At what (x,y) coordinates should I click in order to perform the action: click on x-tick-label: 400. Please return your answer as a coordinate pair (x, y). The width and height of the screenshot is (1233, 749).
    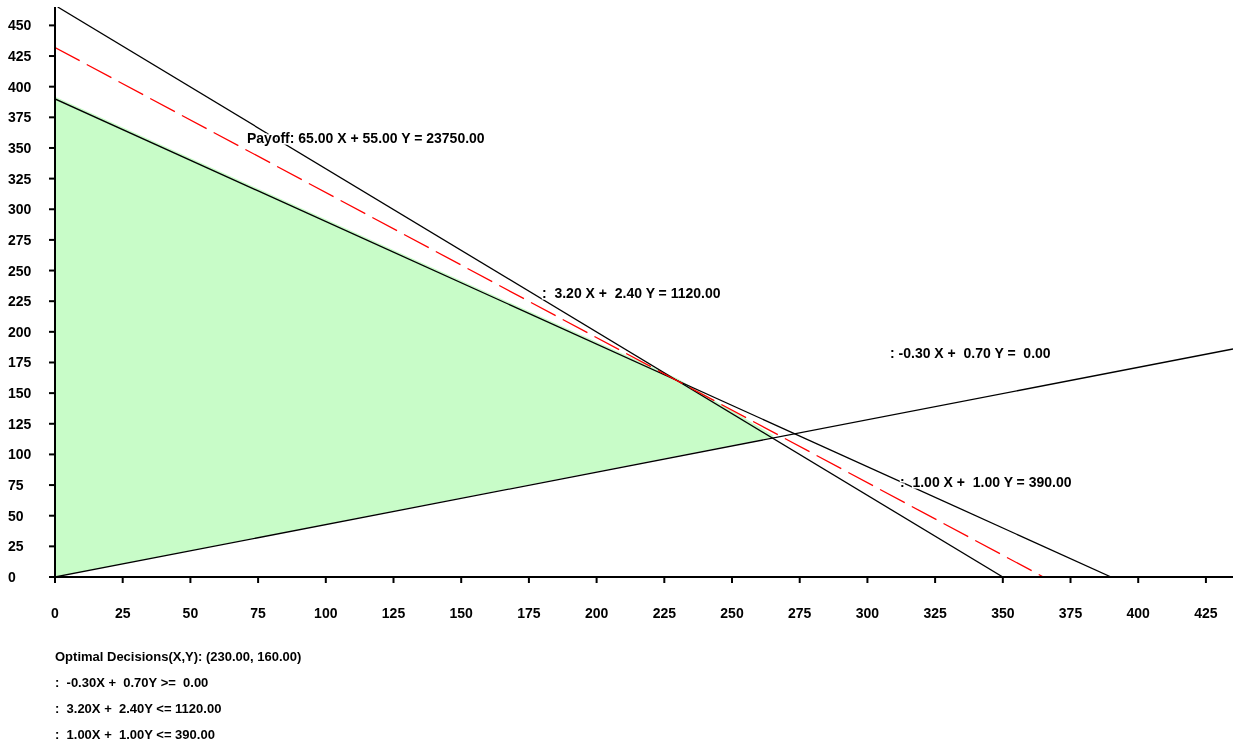
    Looking at the image, I should click on (1138, 613).